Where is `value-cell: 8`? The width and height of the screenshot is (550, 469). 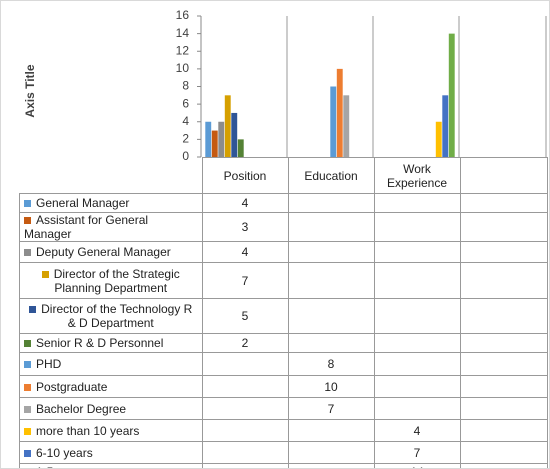 value-cell: 8 is located at coordinates (331, 364).